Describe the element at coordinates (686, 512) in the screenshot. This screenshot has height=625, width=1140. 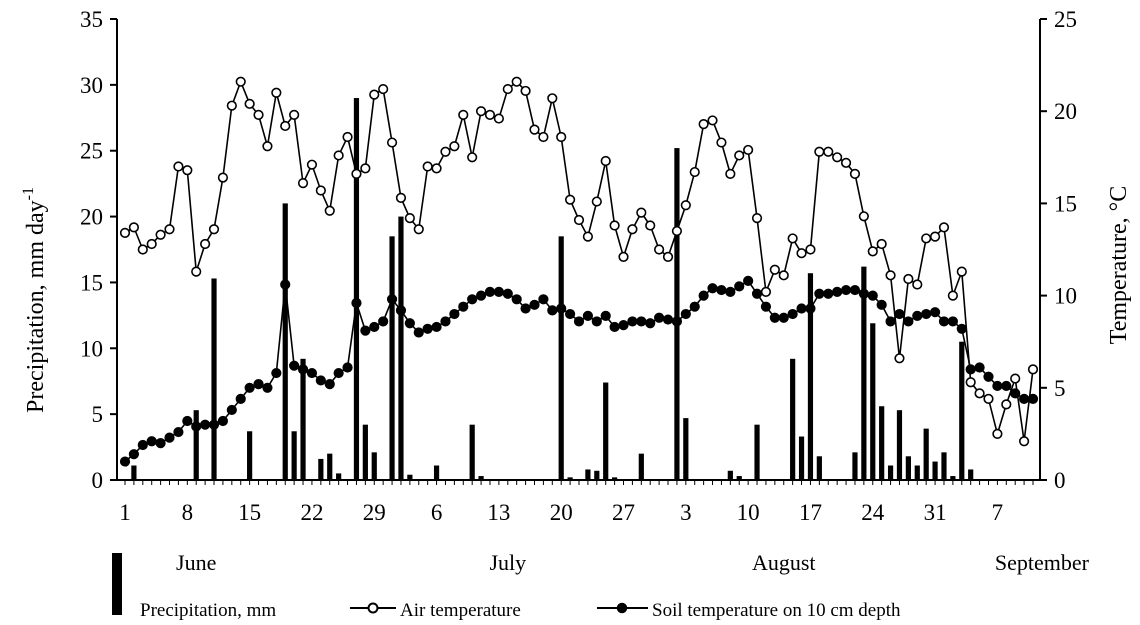
I see `x-tick-label: 3` at that location.